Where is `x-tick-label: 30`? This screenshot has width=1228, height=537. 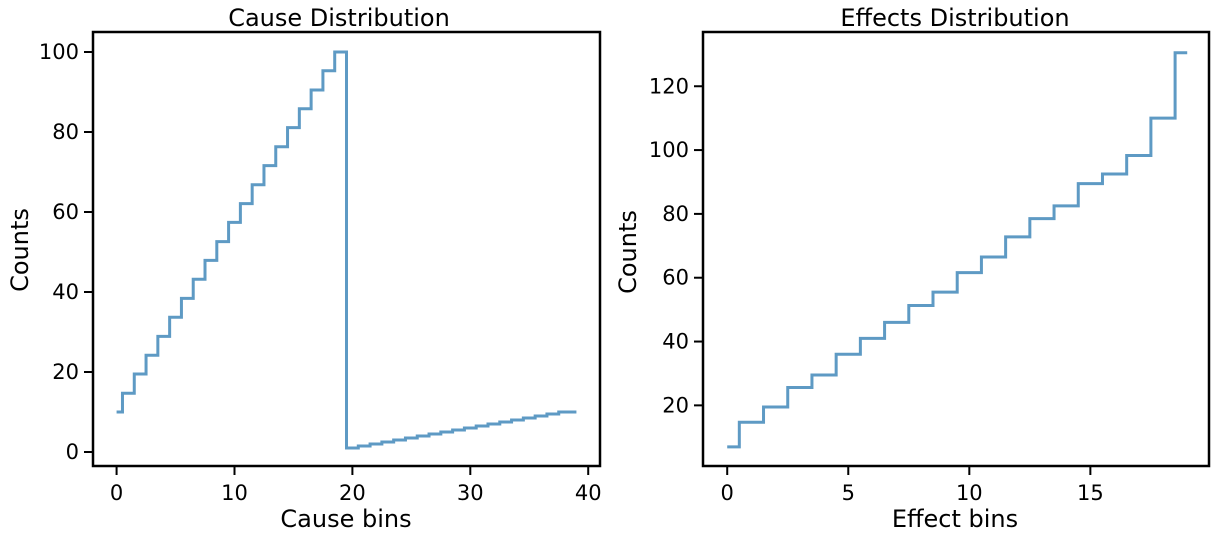
x-tick-label: 30 is located at coordinates (470, 493).